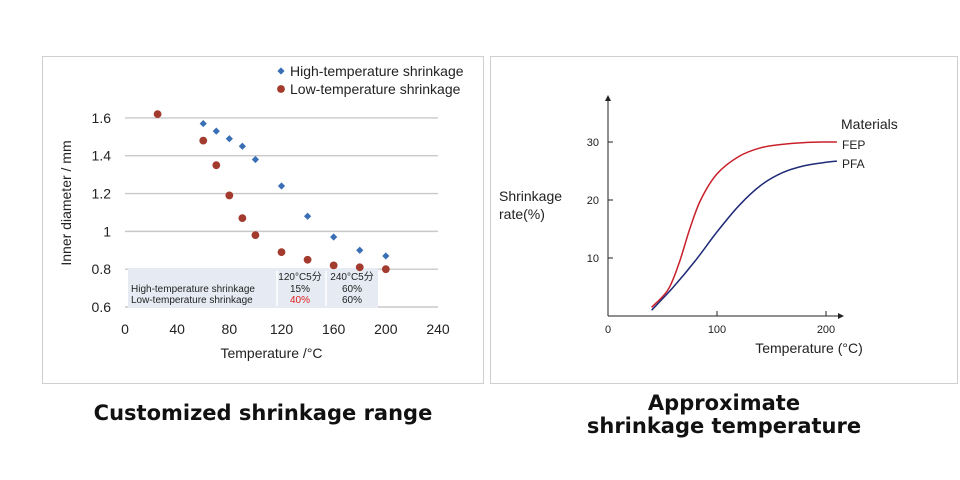 The height and width of the screenshot is (480, 960). I want to click on legend-marker-high-temp, so click(281, 71).